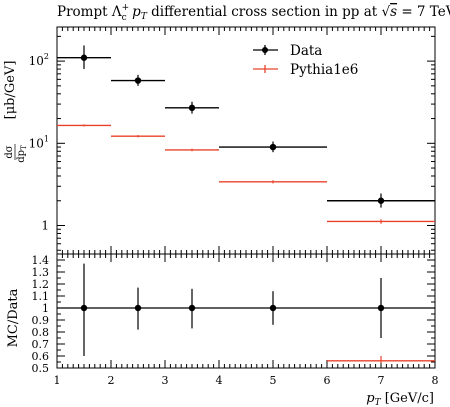  I want to click on x-axis-label: pT [GeV/c], so click(400, 399).